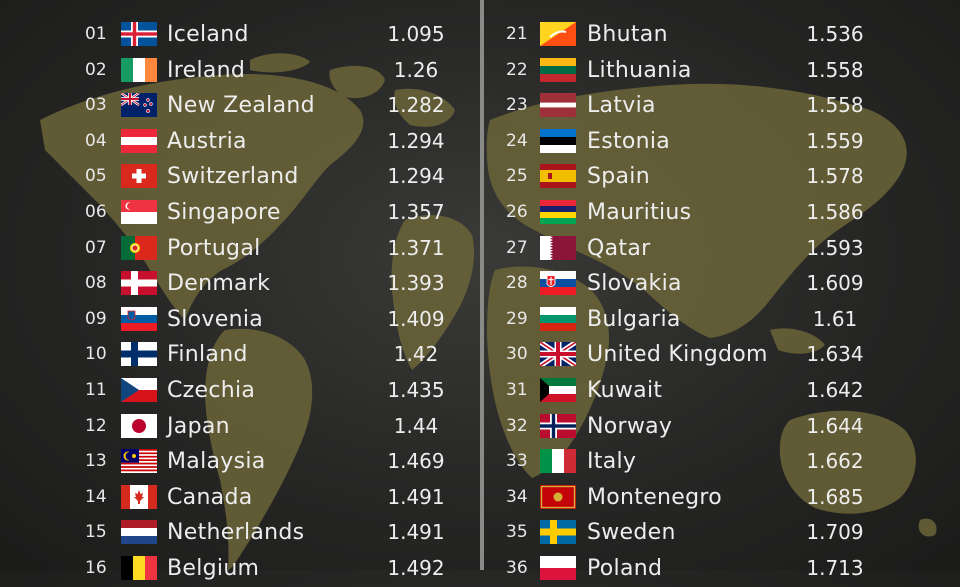 This screenshot has height=587, width=960. Describe the element at coordinates (625, 568) in the screenshot. I see `country-name: Poland` at that location.